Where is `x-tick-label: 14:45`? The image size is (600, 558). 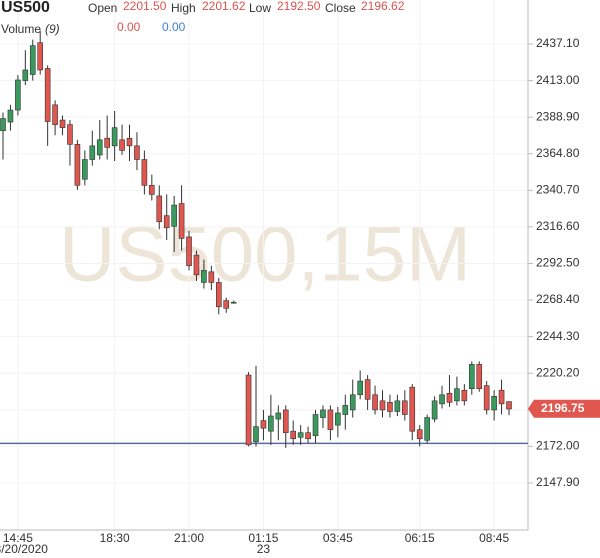
x-tick-label: 14:45 is located at coordinates (18, 538).